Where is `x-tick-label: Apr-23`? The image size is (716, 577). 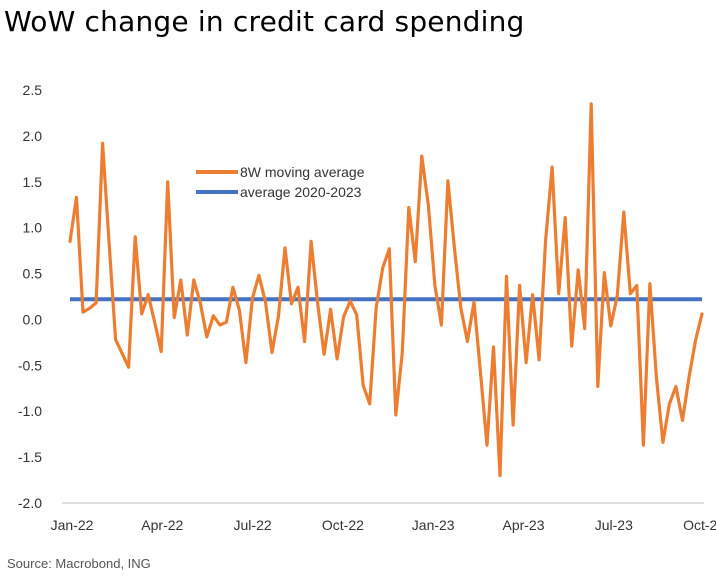
x-tick-label: Apr-23 is located at coordinates (523, 525).